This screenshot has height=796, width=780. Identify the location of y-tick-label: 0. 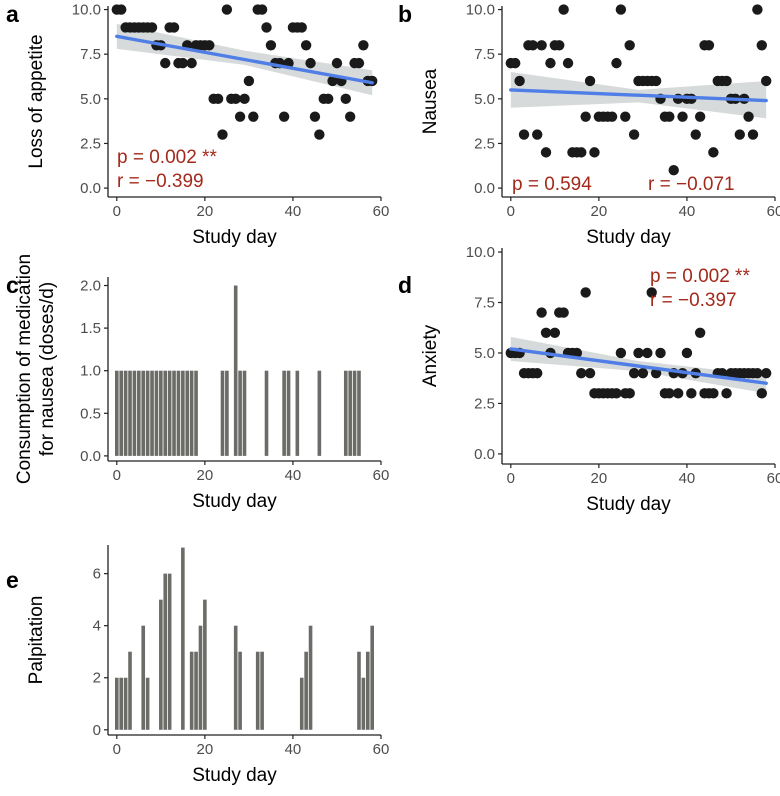
(97, 730).